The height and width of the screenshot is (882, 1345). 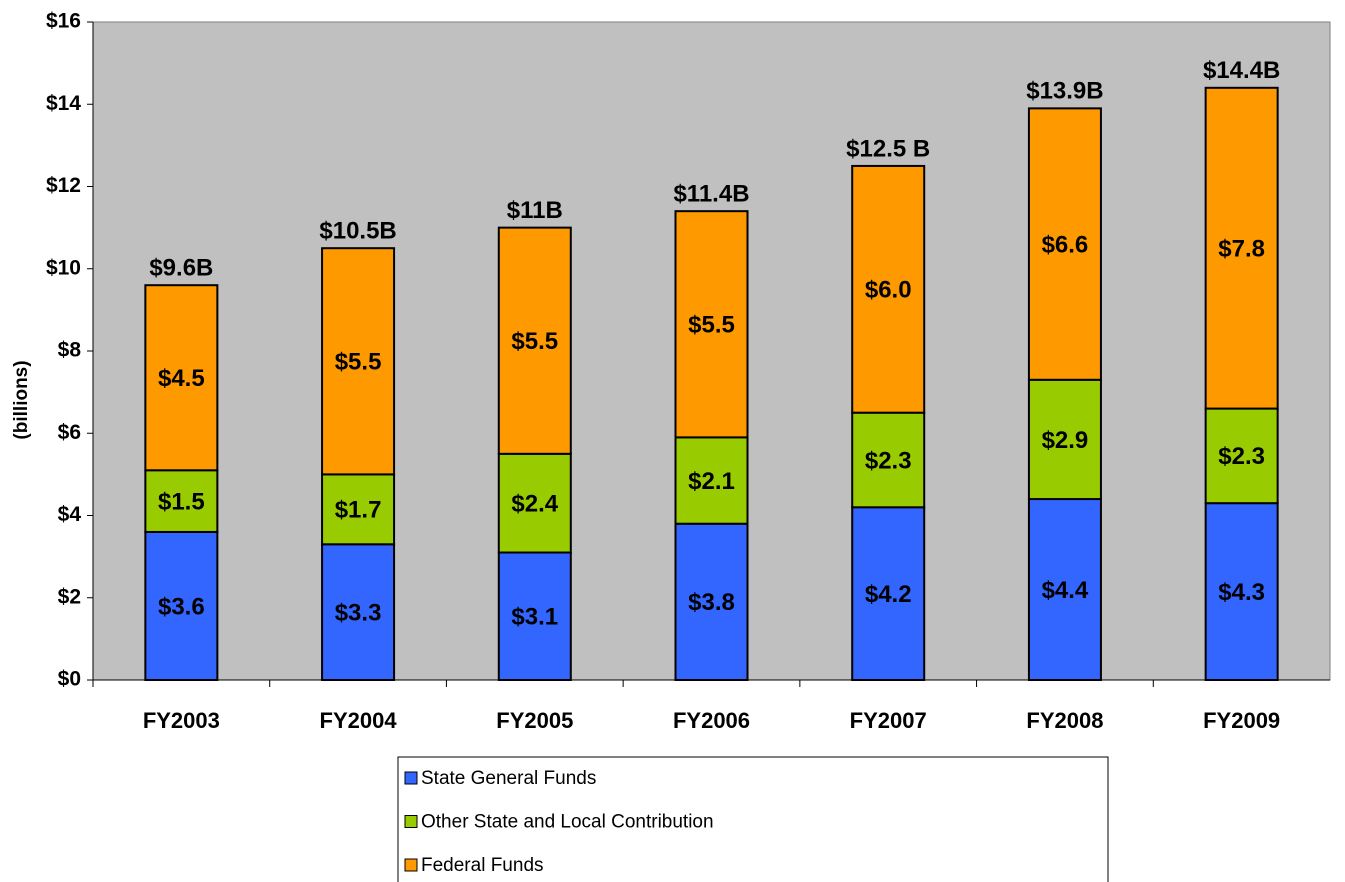 I want to click on segment-label: $7.8, so click(x=1241, y=249).